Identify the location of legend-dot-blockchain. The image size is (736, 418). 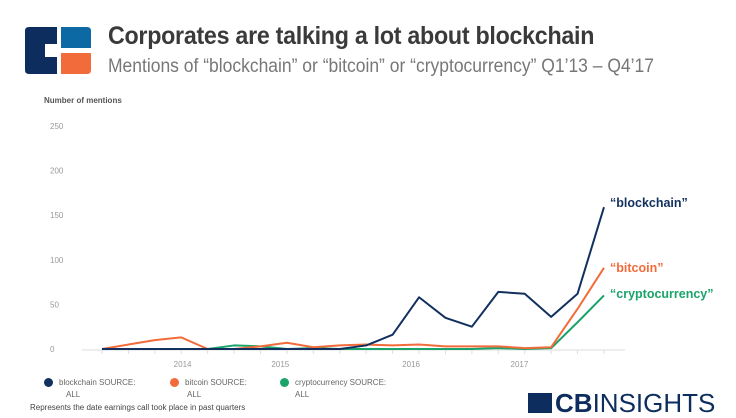
(48, 382).